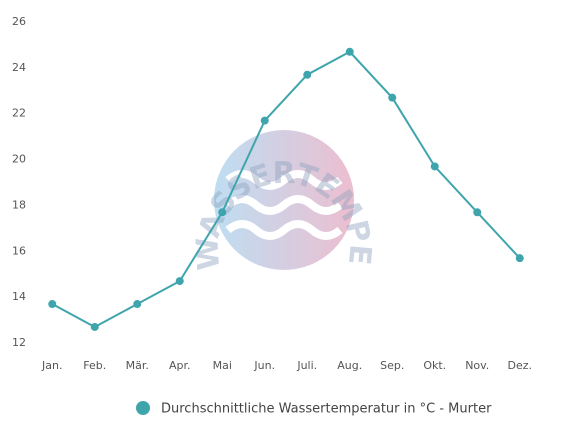  I want to click on x-tick-label: Mai, so click(222, 365).